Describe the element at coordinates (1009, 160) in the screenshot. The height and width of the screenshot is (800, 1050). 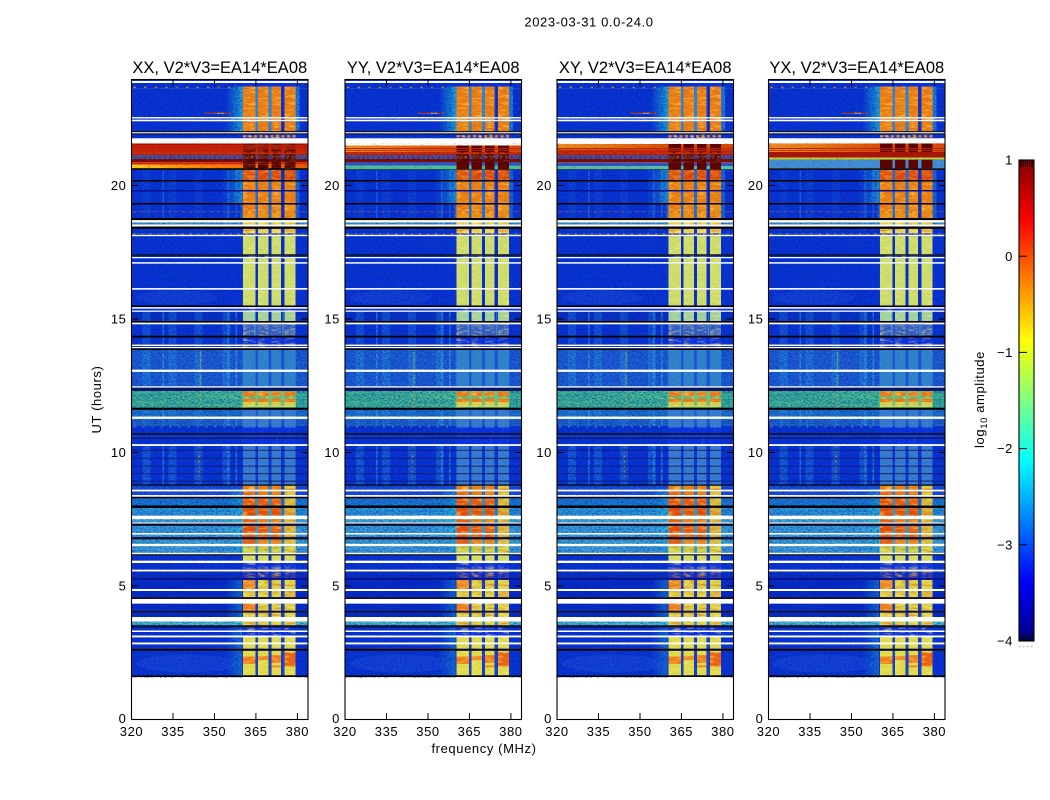
I see `svg-text: 1` at that location.